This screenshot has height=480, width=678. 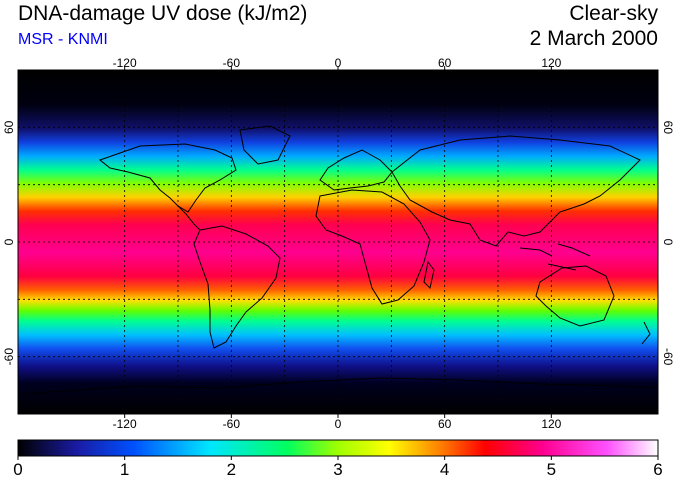 I want to click on colorbar-label: 4, so click(x=444, y=469).